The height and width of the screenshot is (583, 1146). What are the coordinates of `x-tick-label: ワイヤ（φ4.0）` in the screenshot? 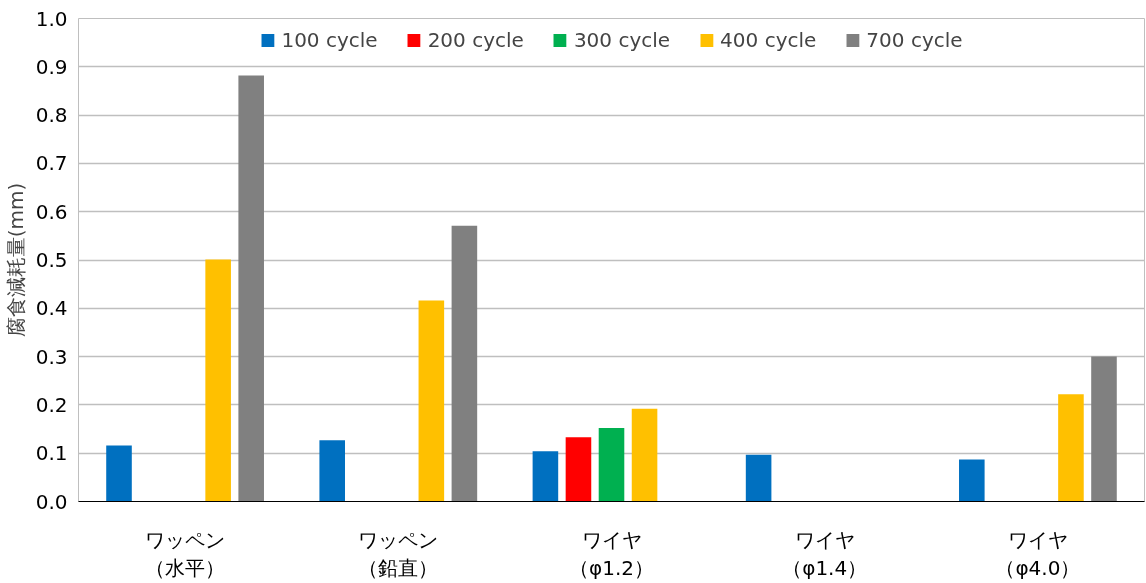 It's located at (1038, 554).